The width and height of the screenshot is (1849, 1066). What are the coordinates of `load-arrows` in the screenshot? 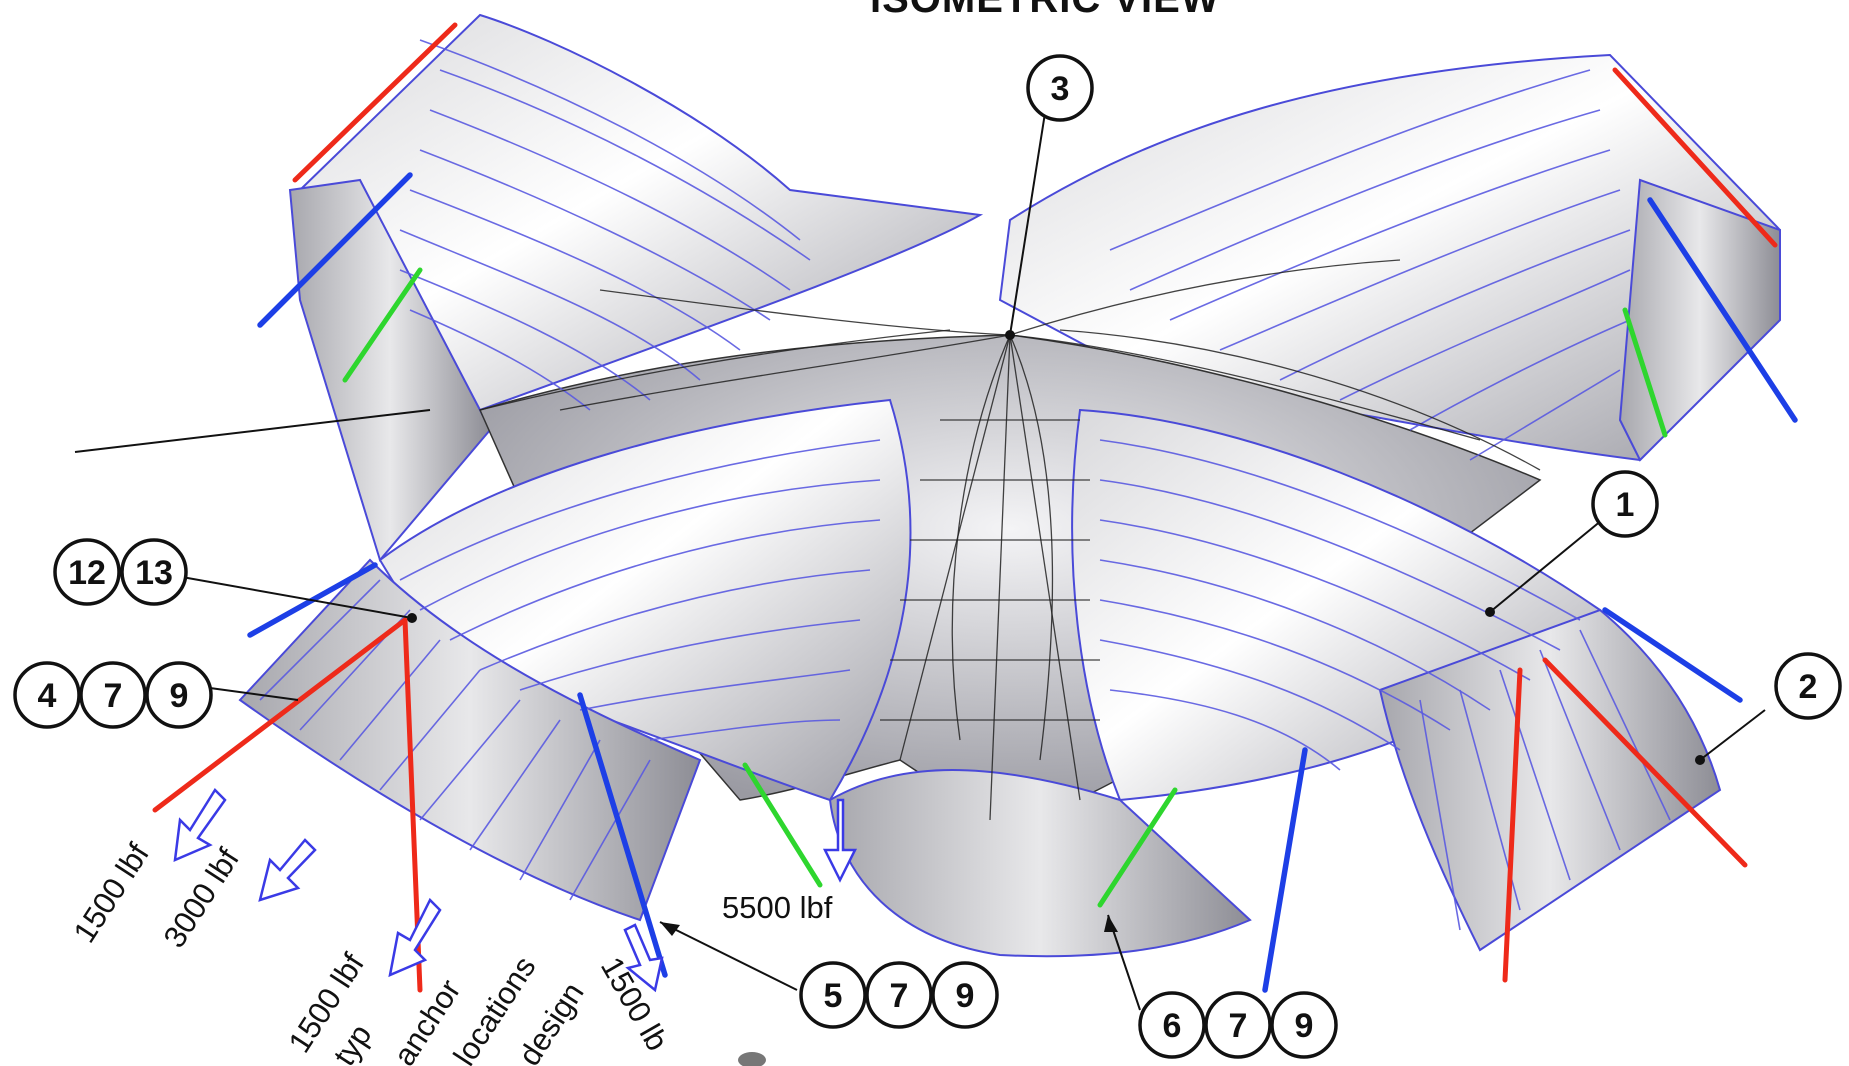 It's located at (515, 890).